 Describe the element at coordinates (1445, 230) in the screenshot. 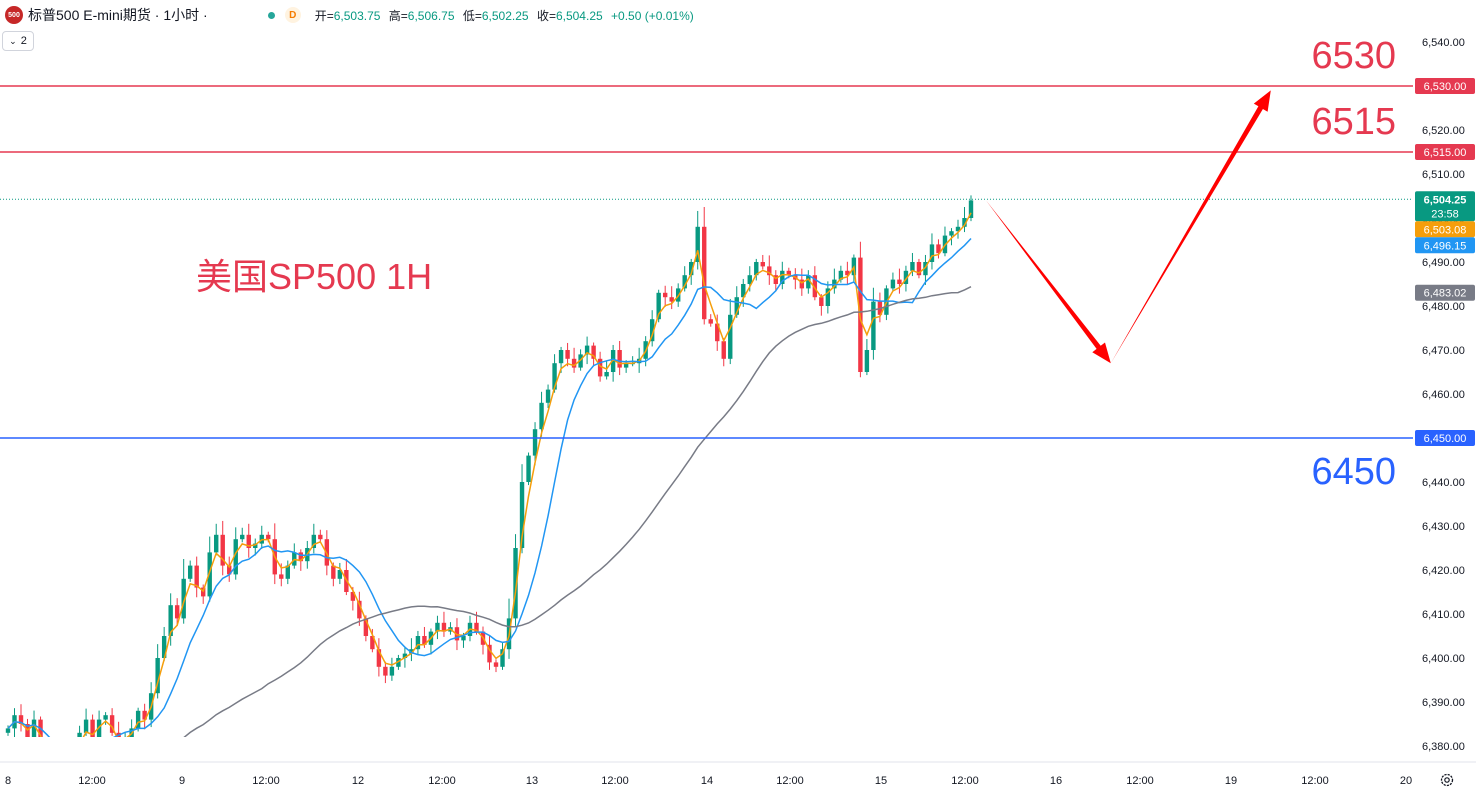

I see `axis-price-tag-text: 6,503.08` at that location.